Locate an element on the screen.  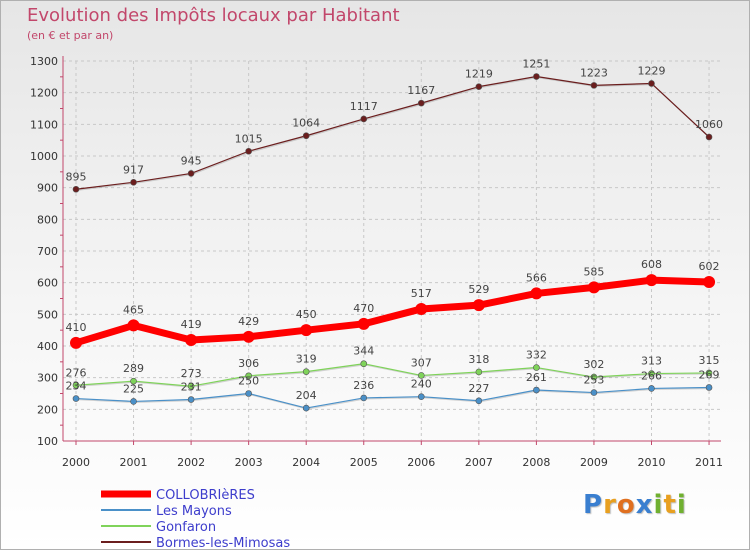
y-tick-label: 1300 is located at coordinates (44, 61).